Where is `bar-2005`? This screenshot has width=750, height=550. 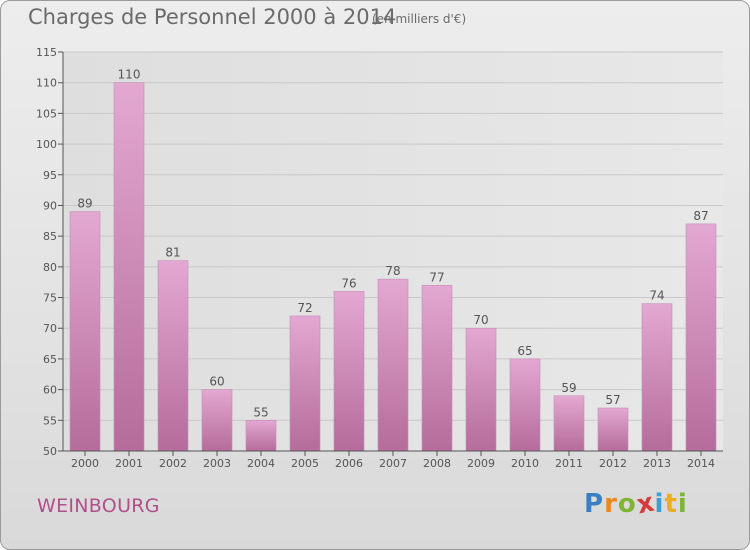
bar-2005 is located at coordinates (305, 383).